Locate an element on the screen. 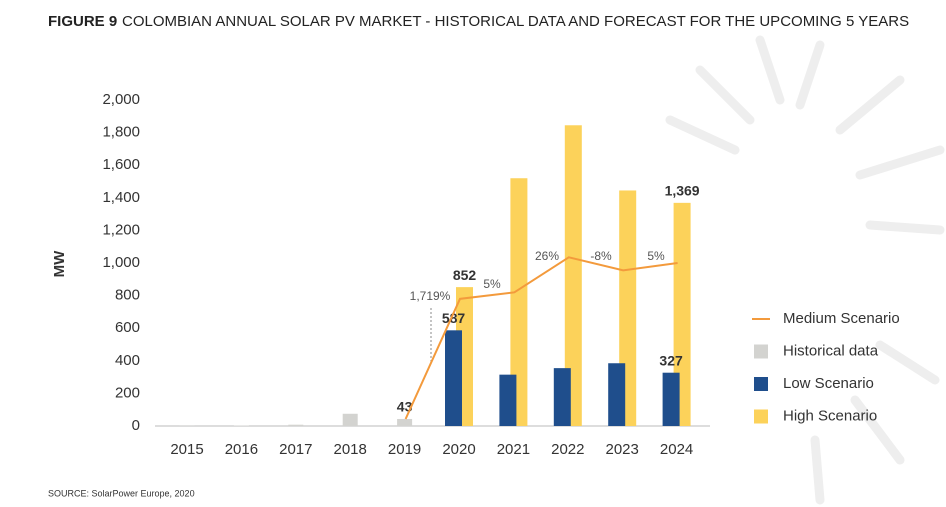 This screenshot has height=507, width=946. x-tick-label: 2016 is located at coordinates (241, 449).